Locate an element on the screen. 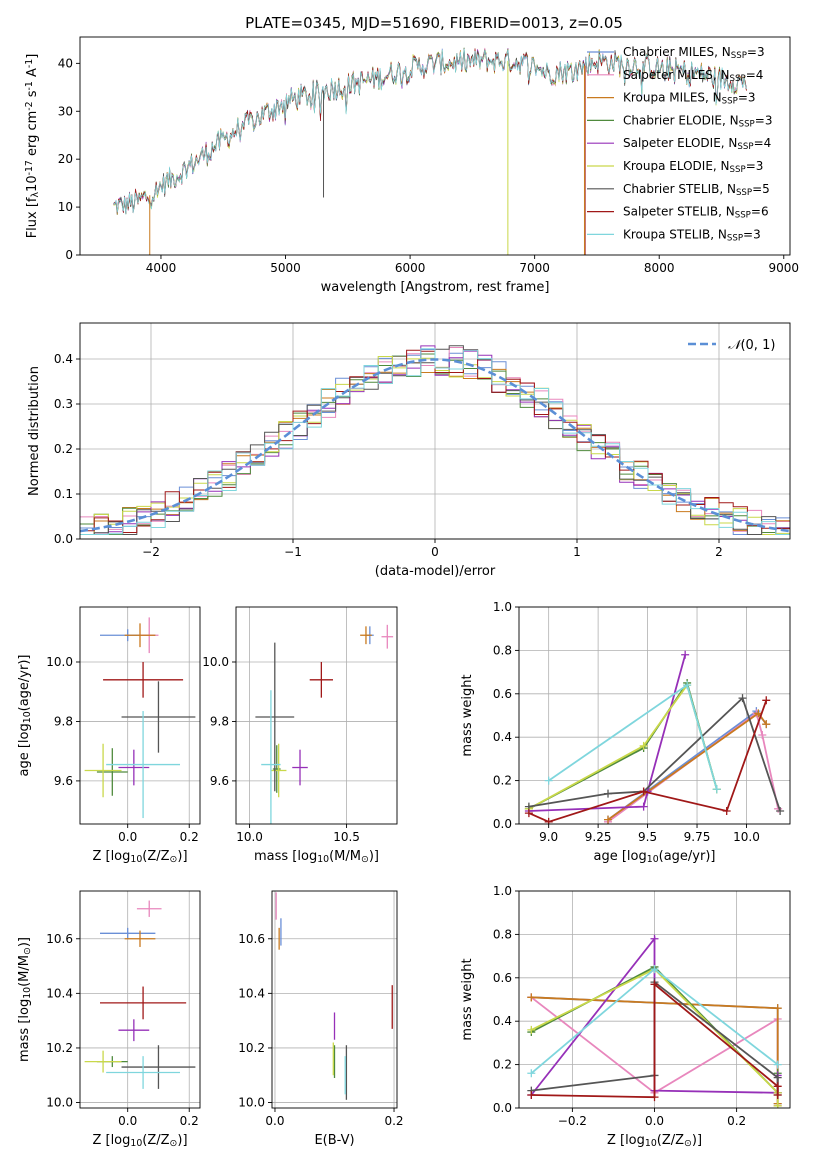  x-tick-label: 10.0 is located at coordinates (746, 837).